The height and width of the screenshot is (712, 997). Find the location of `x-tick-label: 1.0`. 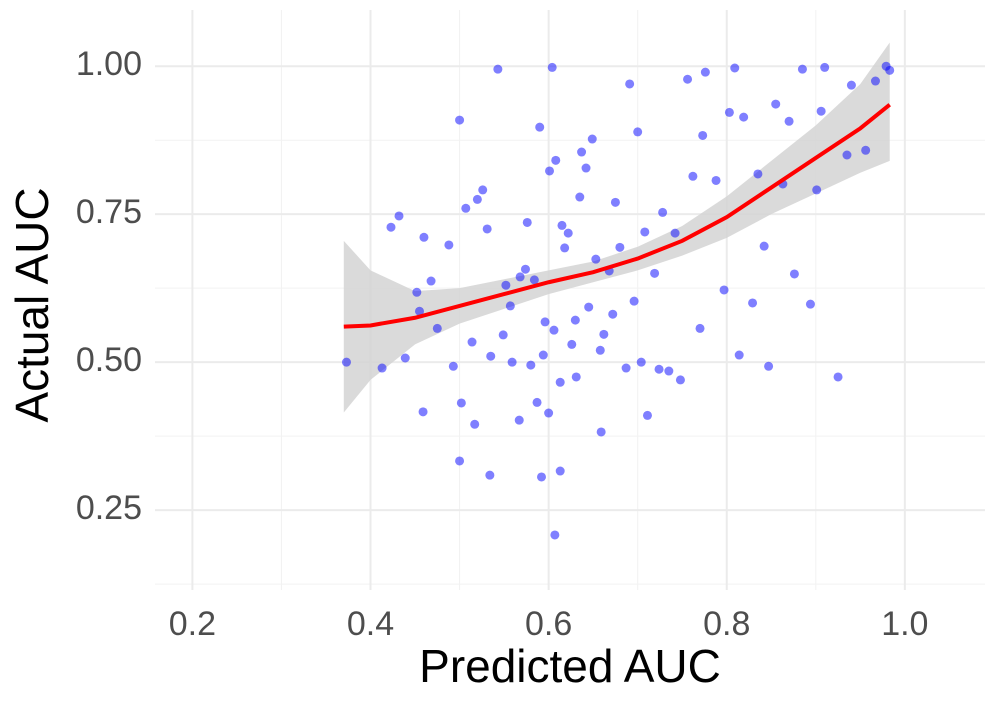

x-tick-label: 1.0 is located at coordinates (904, 624).